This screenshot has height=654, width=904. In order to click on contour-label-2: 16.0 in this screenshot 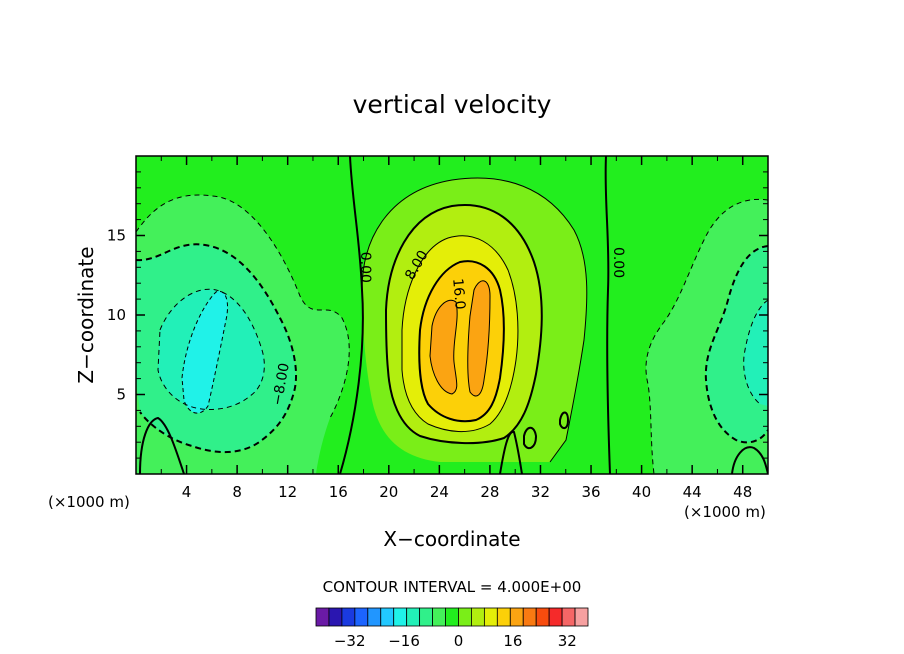, I will do `click(458, 294)`.